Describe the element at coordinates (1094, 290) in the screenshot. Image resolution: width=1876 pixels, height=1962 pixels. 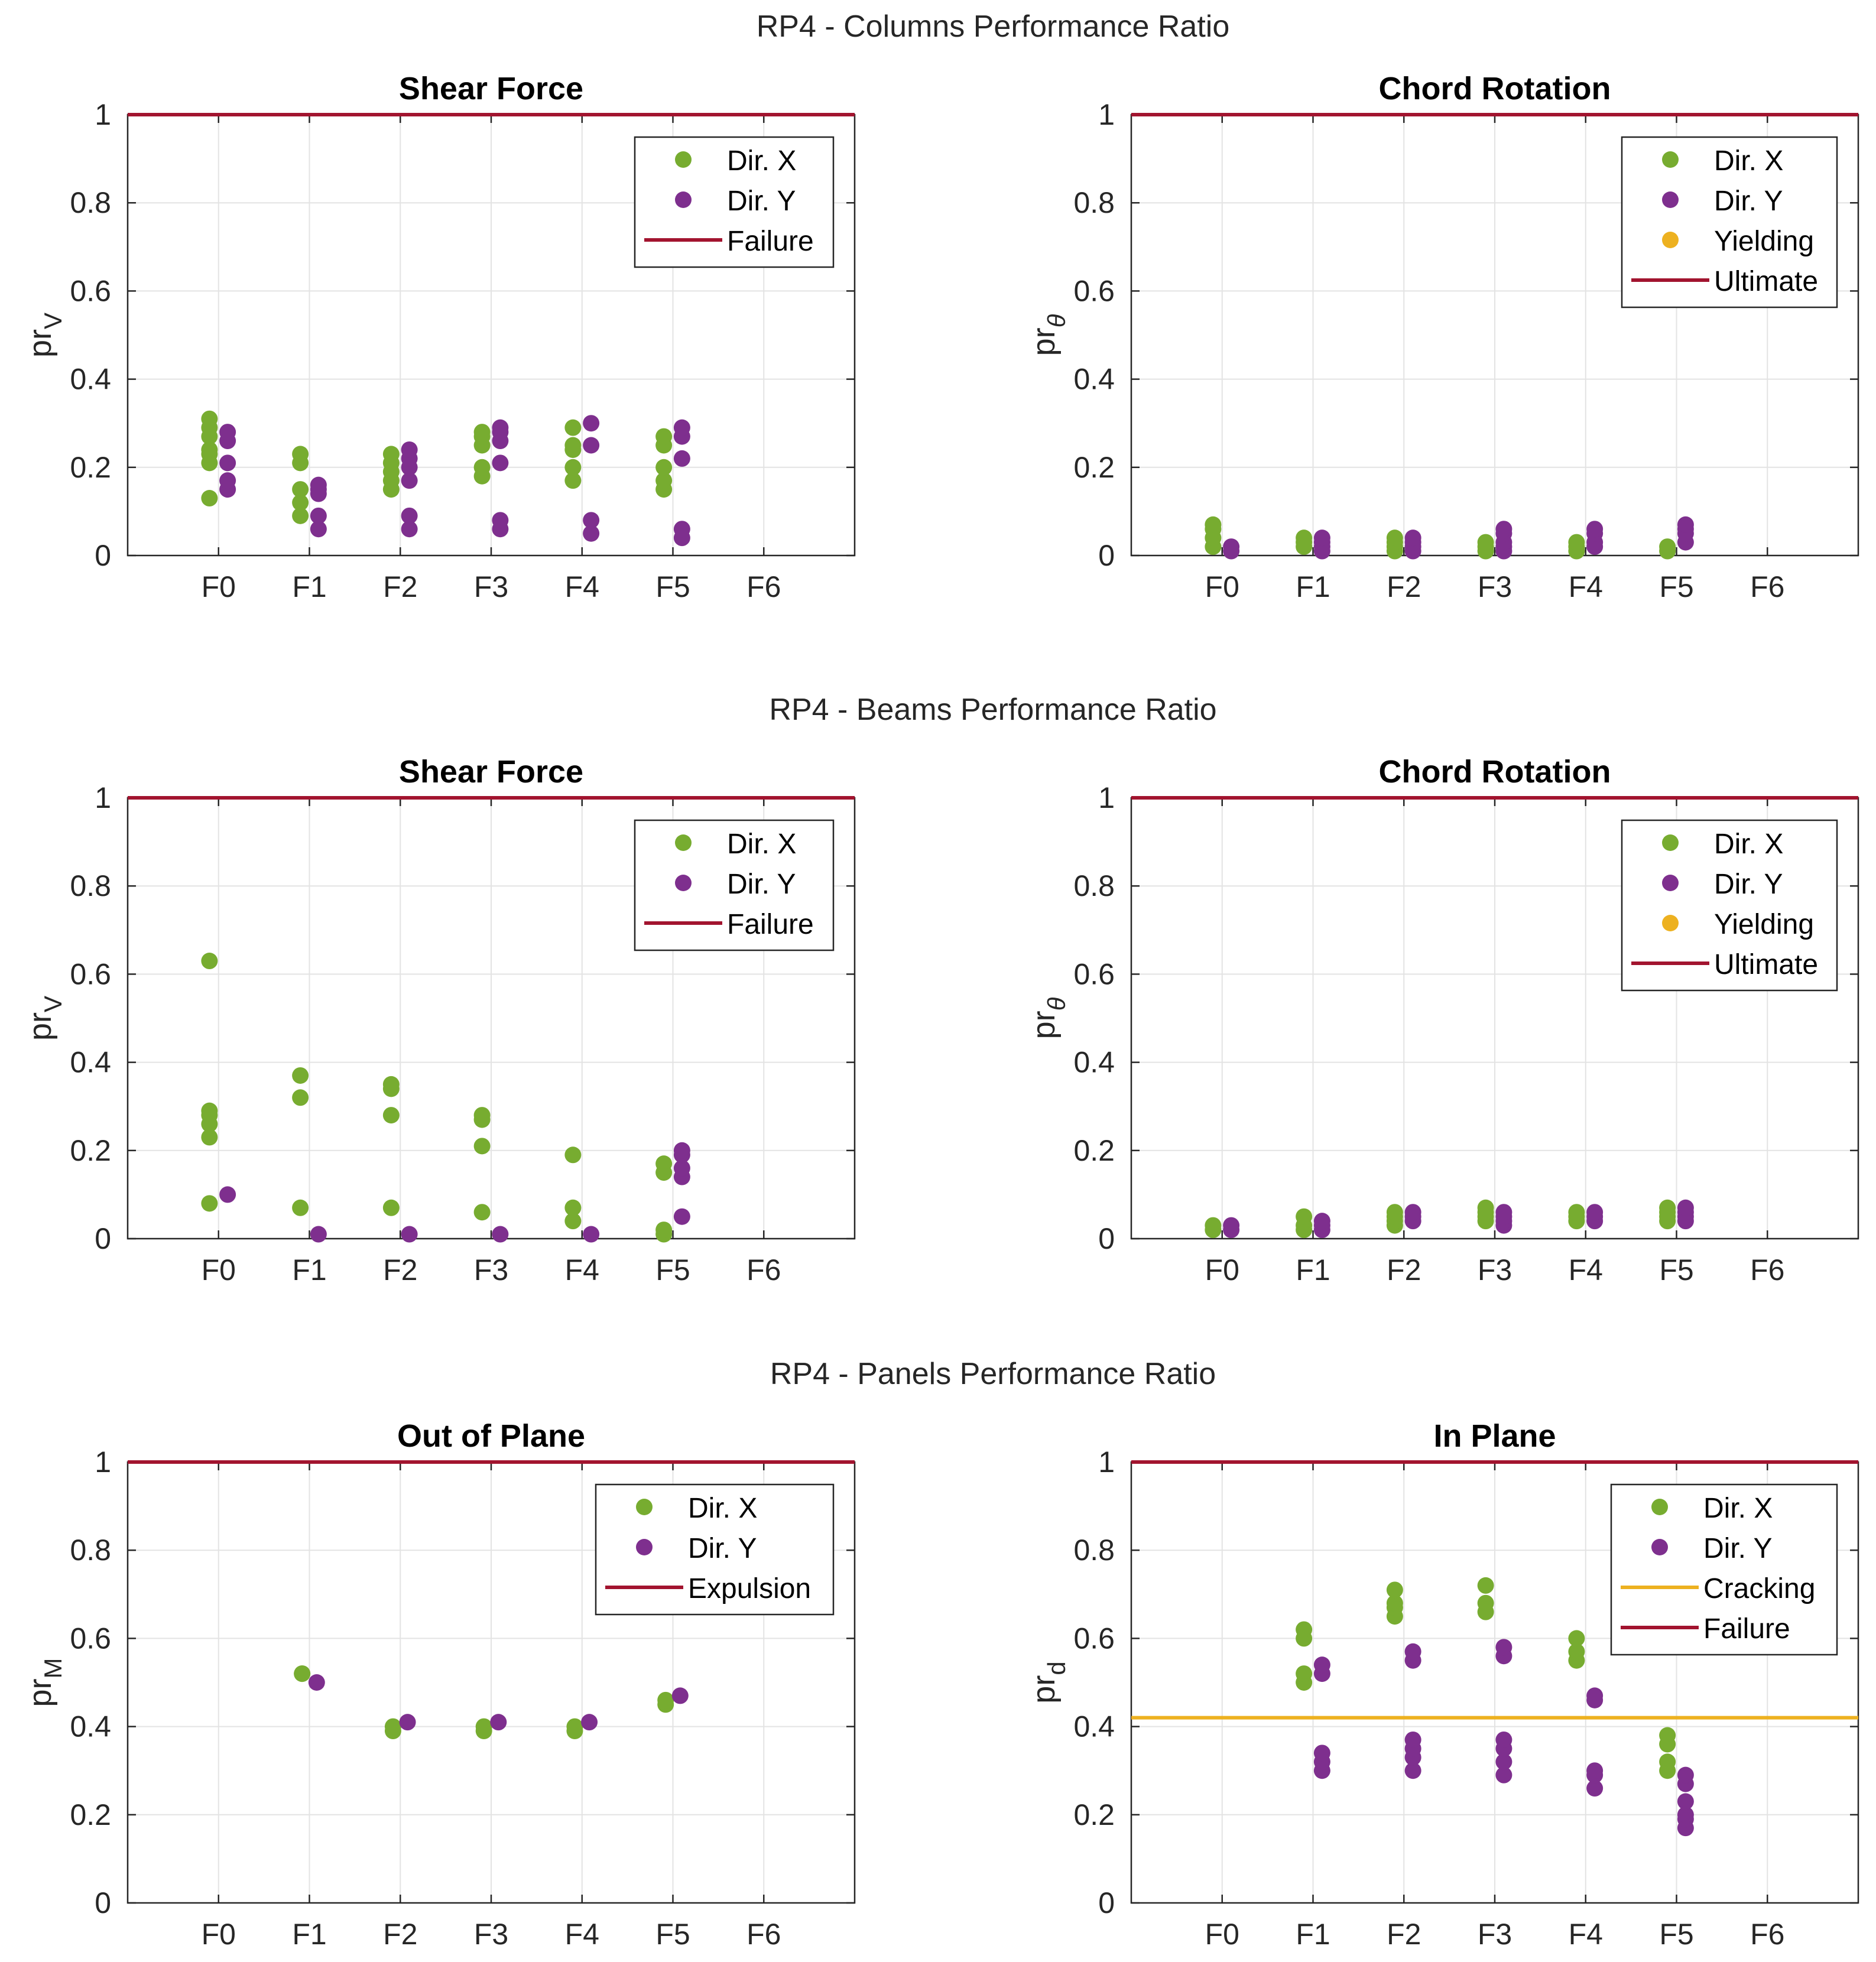
I see `y-tick-label: 0.6` at that location.